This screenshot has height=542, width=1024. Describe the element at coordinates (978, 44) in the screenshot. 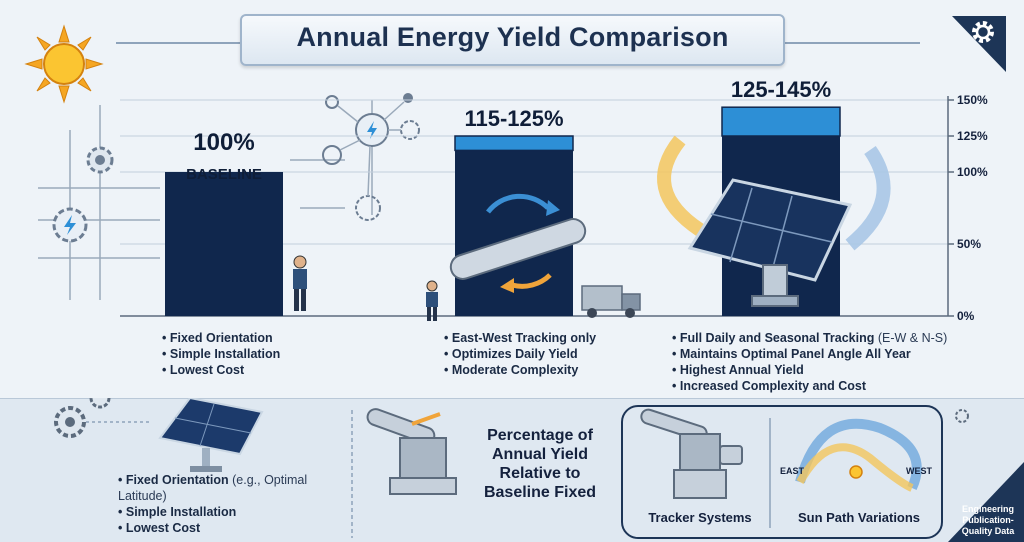

I see `settings-gear-icon` at that location.